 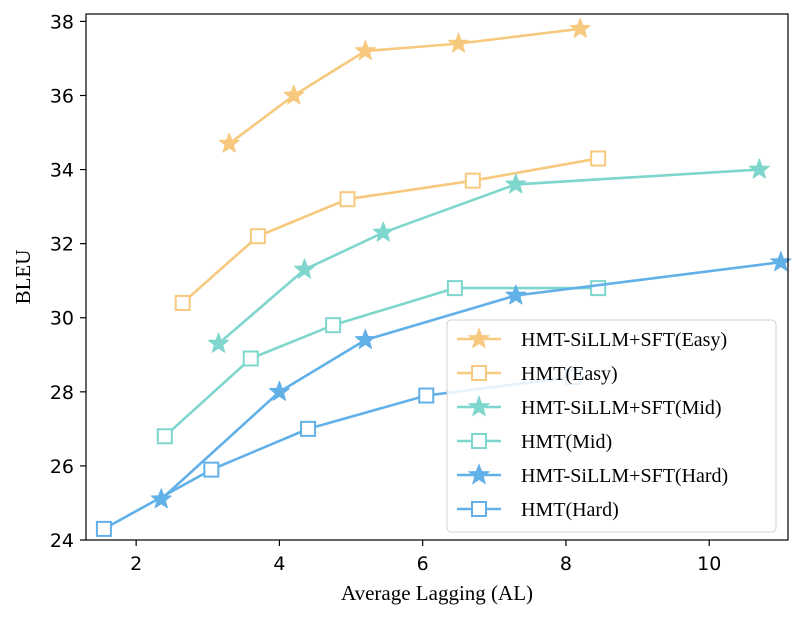 I want to click on series-hmt-sillm-sft-easy, so click(x=404, y=85).